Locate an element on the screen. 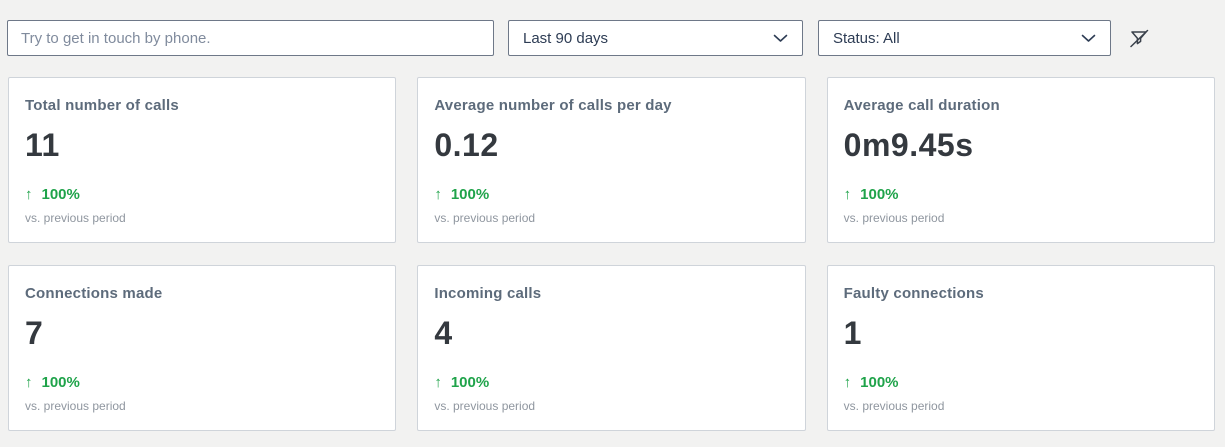 The width and height of the screenshot is (1225, 447). status-dropdown: Status: All is located at coordinates (964, 38).